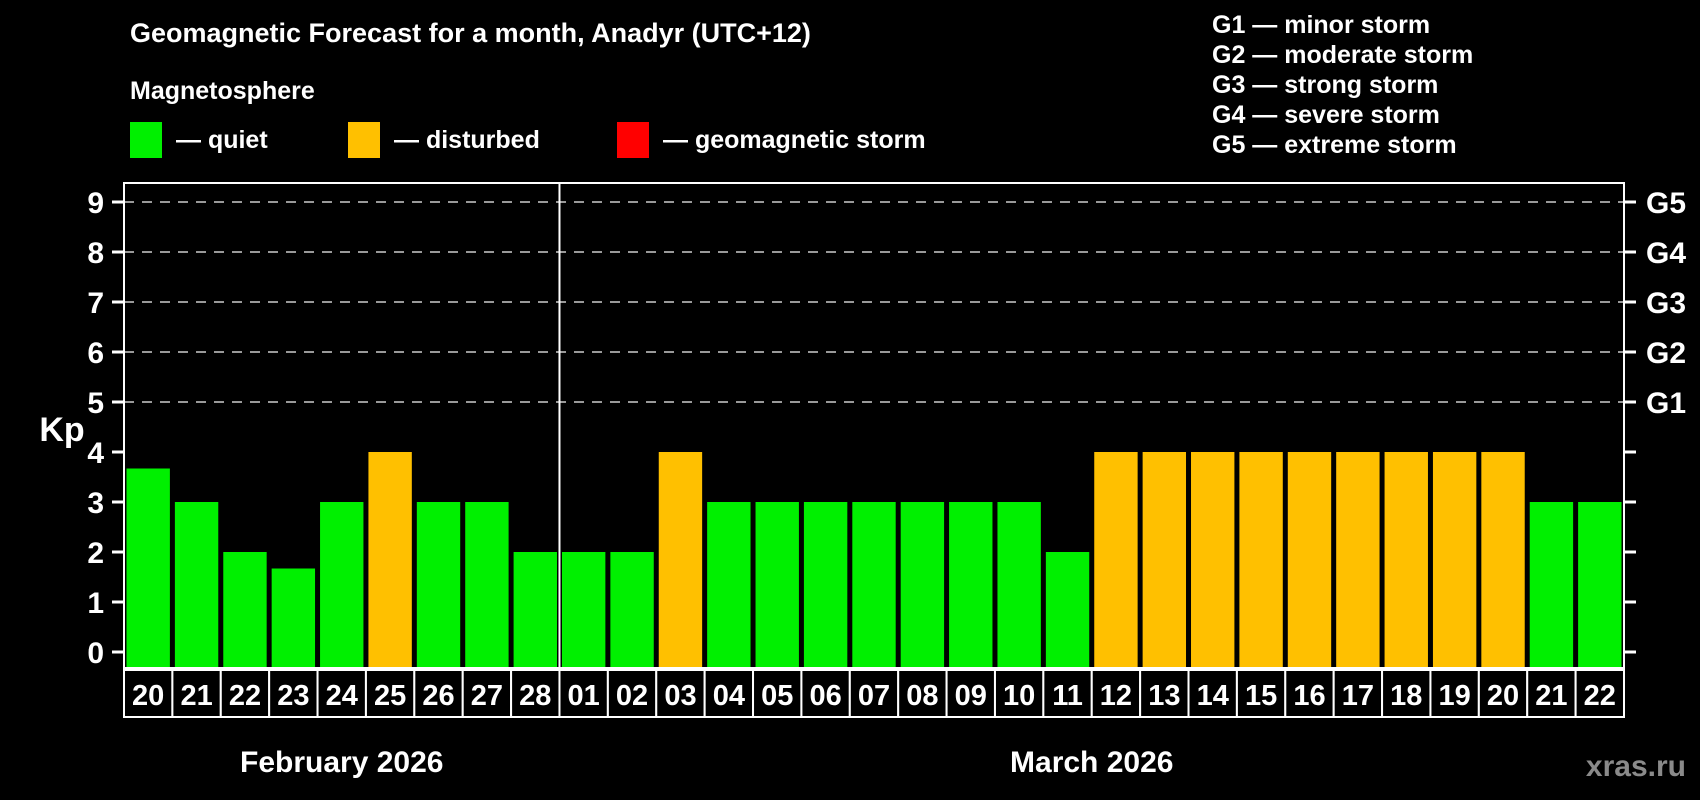 This screenshot has width=1700, height=800. What do you see at coordinates (633, 140) in the screenshot?
I see `storm-color-swatch` at bounding box center [633, 140].